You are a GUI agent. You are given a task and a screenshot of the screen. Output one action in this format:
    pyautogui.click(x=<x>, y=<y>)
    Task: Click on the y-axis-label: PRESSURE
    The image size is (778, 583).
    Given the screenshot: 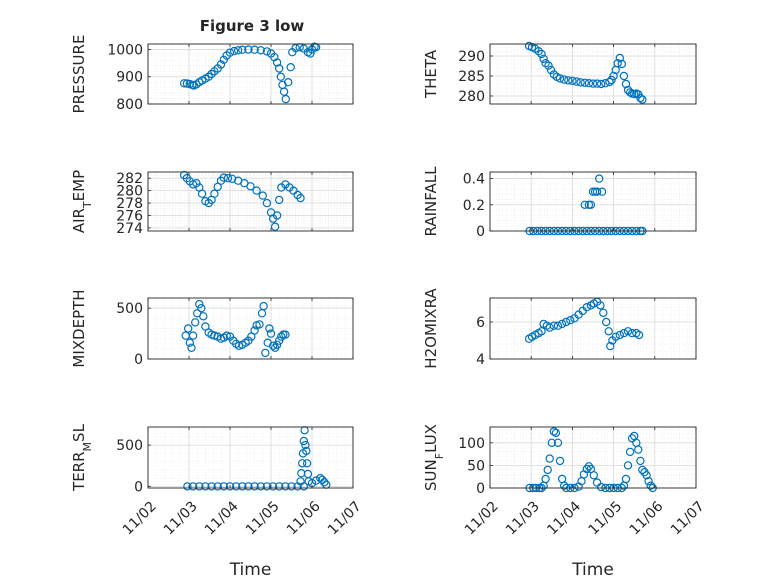 What is the action you would take?
    pyautogui.click(x=79, y=74)
    